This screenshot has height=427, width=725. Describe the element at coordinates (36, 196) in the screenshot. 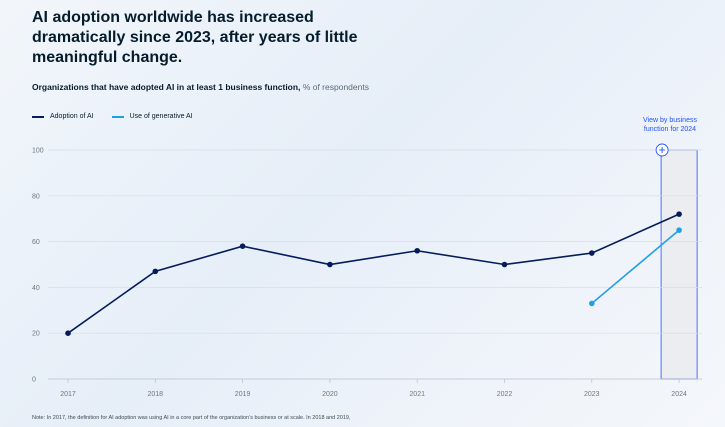

I see `y-tick-label: 80` at that location.